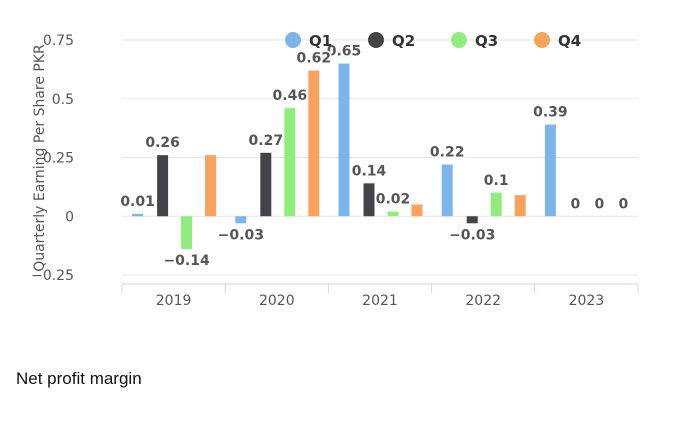 The image size is (685, 429). What do you see at coordinates (393, 200) in the screenshot?
I see `data-label: 0.02` at bounding box center [393, 200].